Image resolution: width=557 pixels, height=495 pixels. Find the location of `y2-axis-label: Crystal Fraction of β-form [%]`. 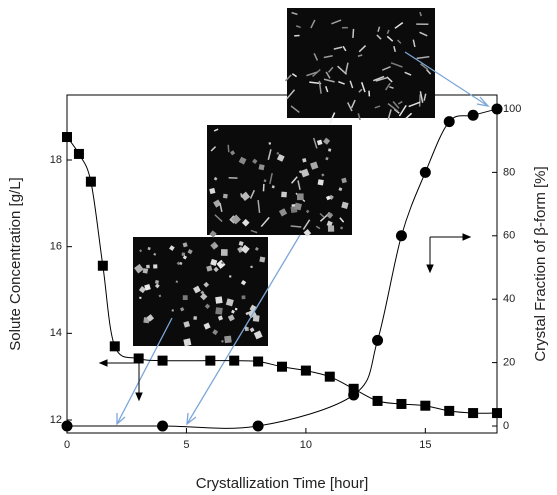

y2-axis-label: Crystal Fraction of β-form [%] is located at coordinates (540, 263).